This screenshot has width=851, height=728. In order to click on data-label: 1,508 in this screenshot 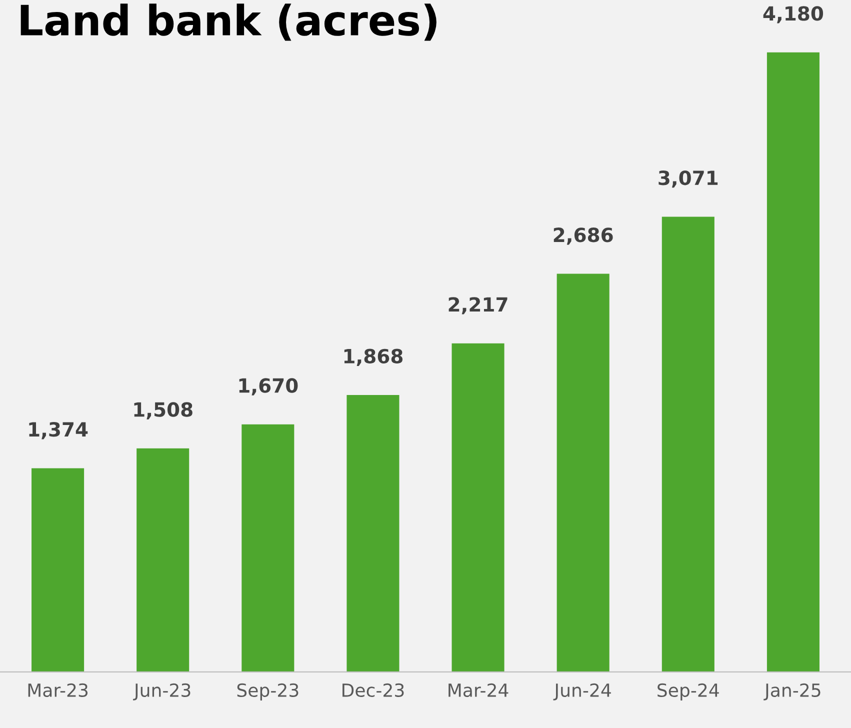, I will do `click(163, 411)`.